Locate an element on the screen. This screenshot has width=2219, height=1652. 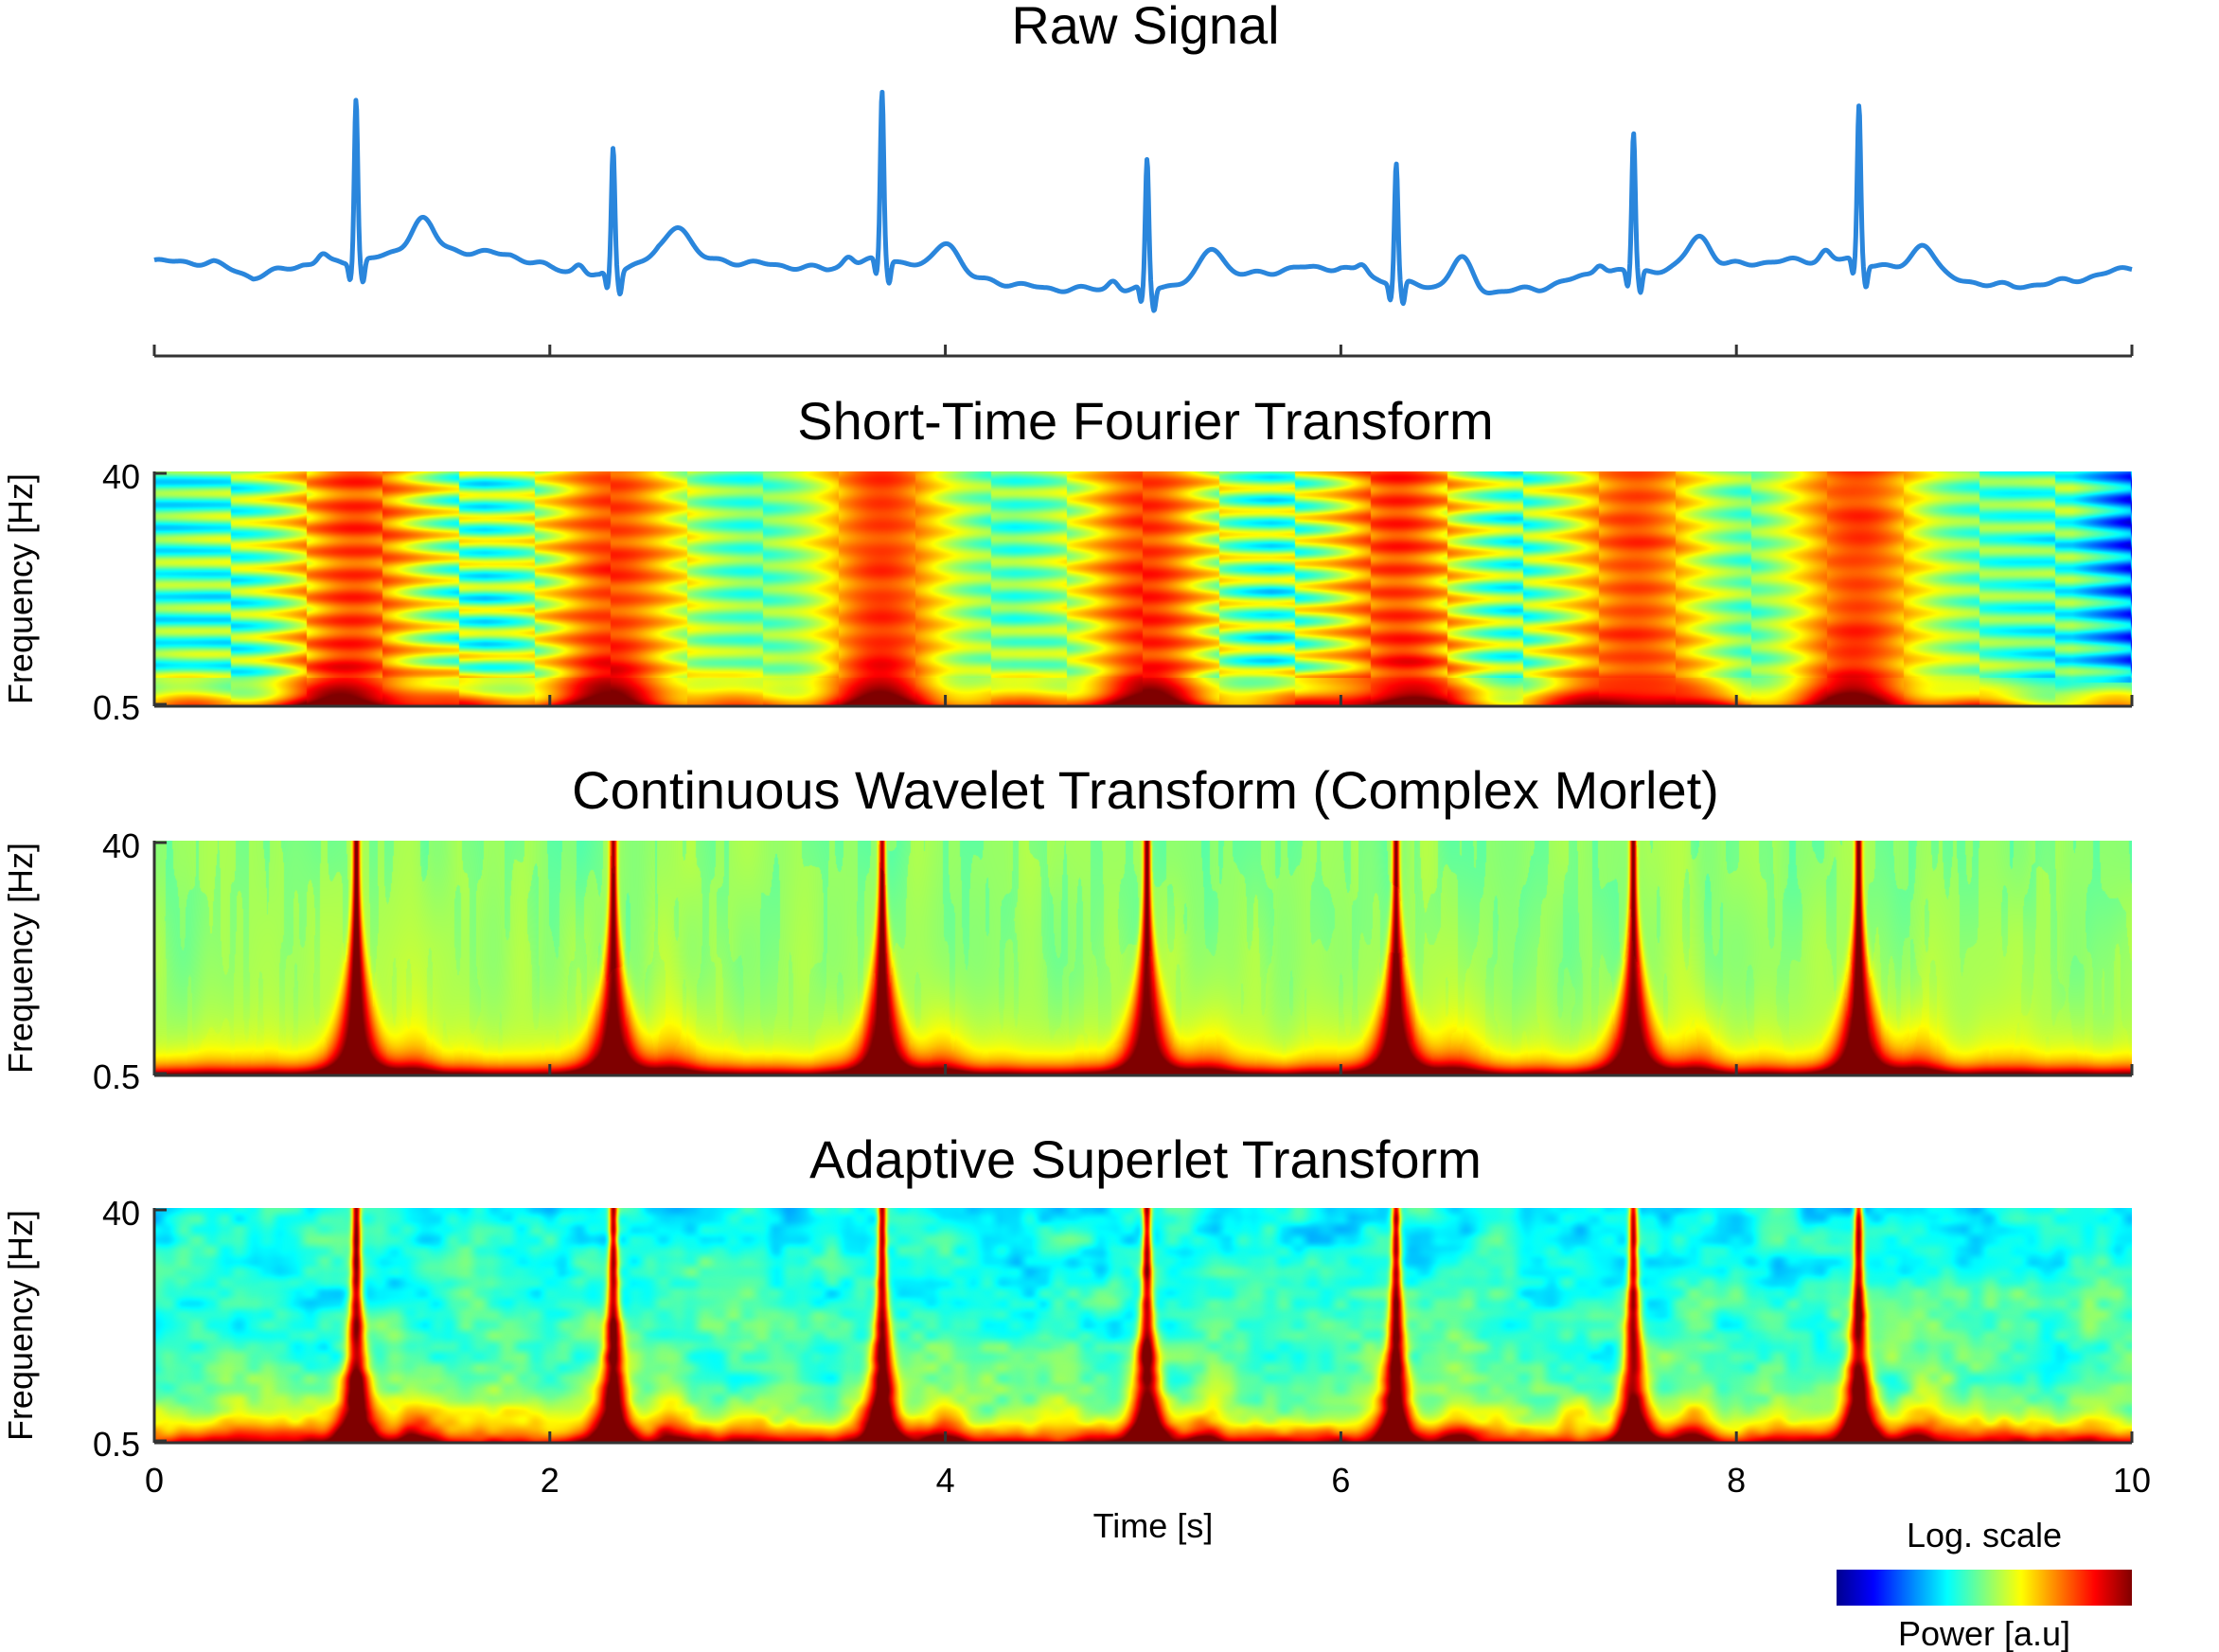
stft-y-axis-label: Frequency [Hz] is located at coordinates (20, 588).